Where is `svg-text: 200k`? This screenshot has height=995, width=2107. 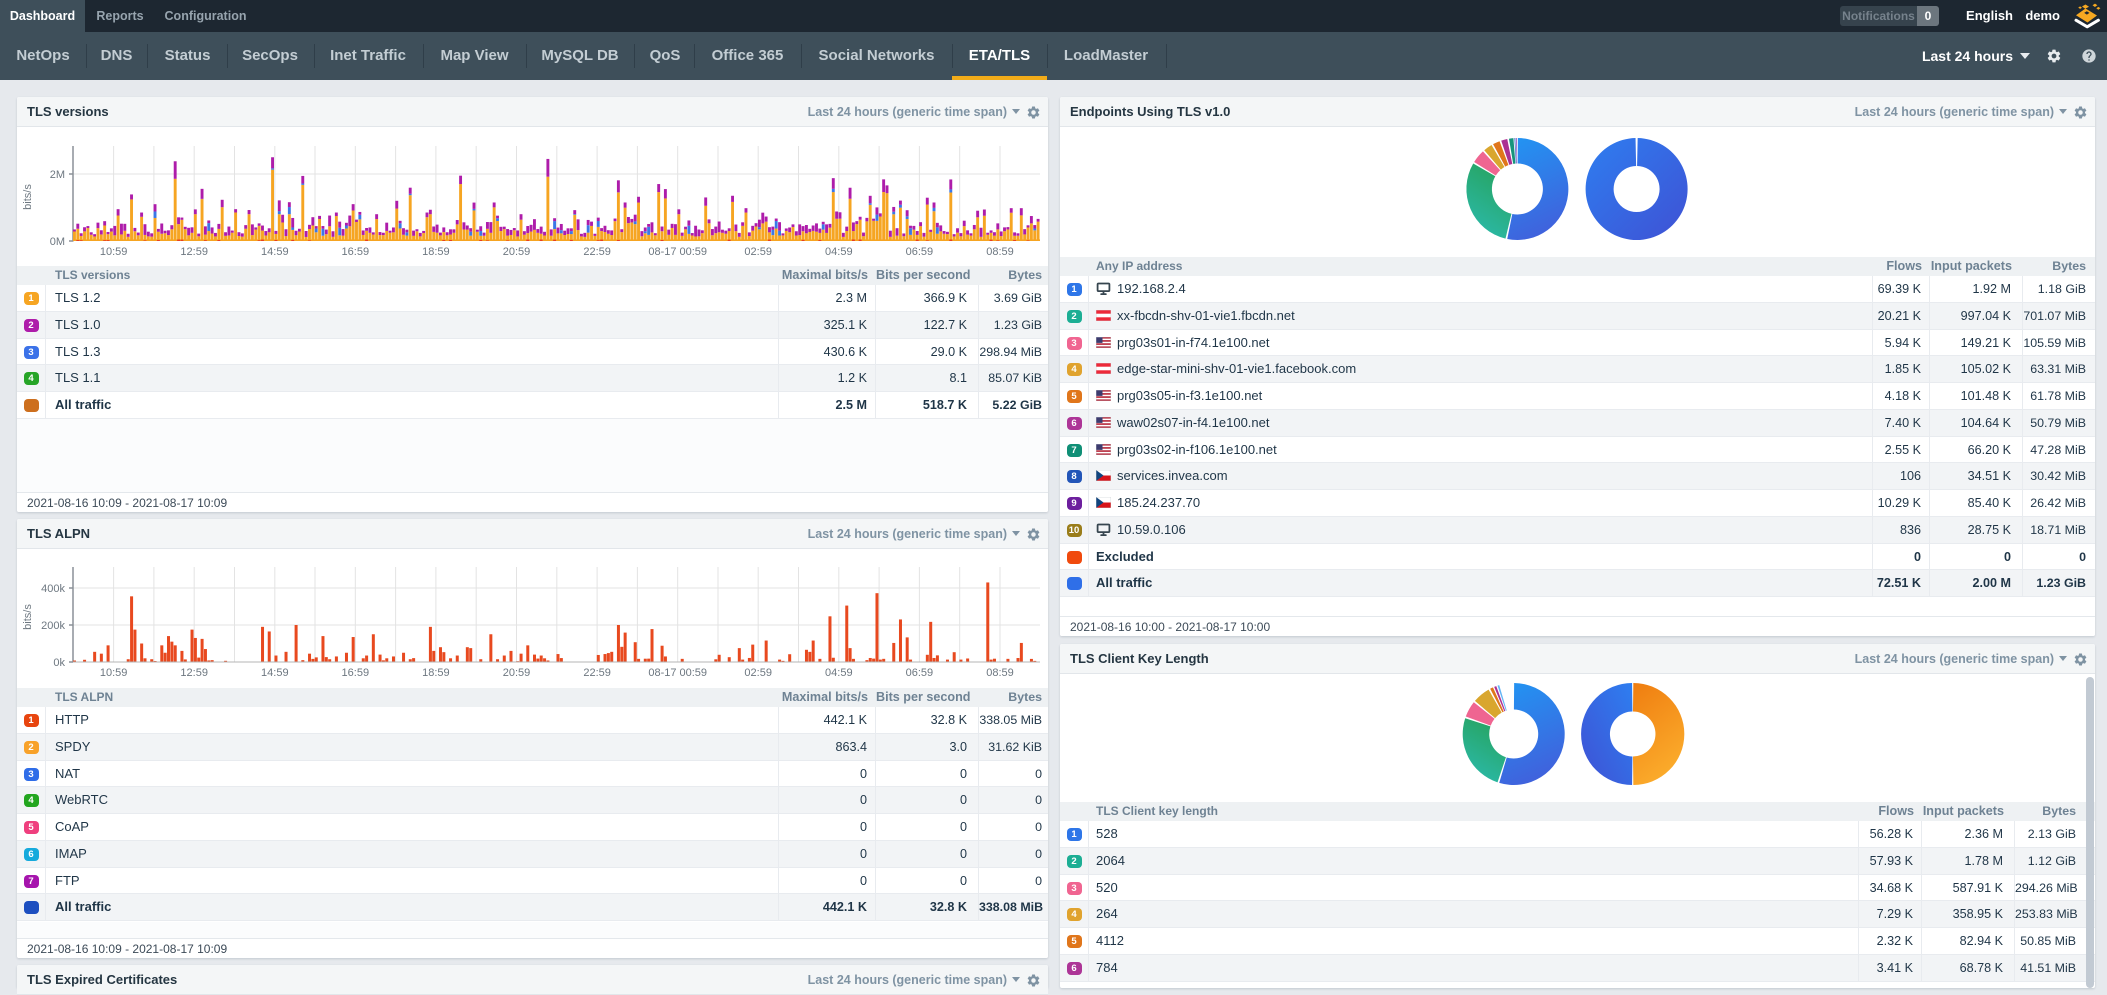 svg-text: 200k is located at coordinates (53, 626).